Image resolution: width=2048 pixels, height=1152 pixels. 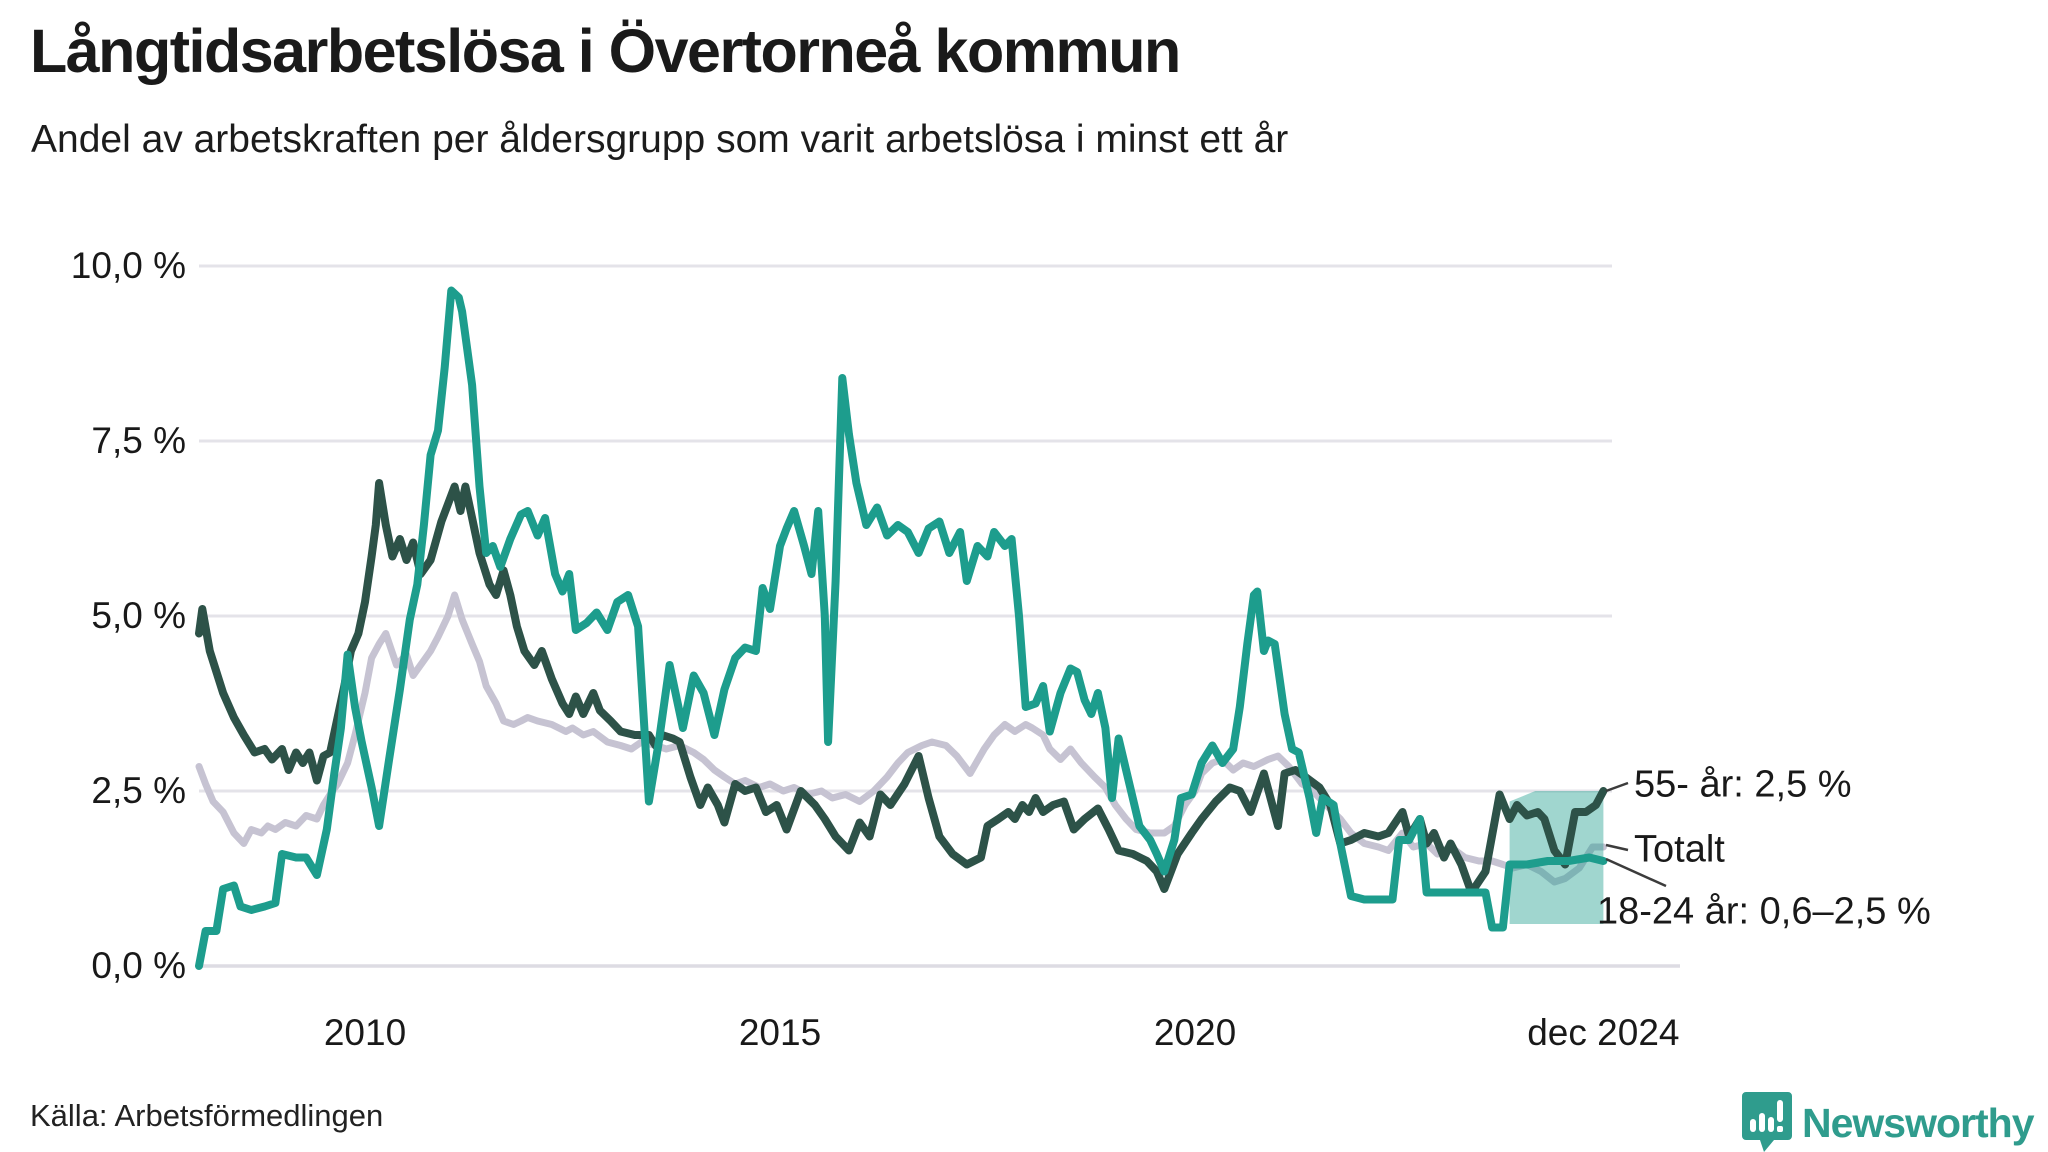 What do you see at coordinates (138, 615) in the screenshot?
I see `y-tick-label: 5,0 %` at bounding box center [138, 615].